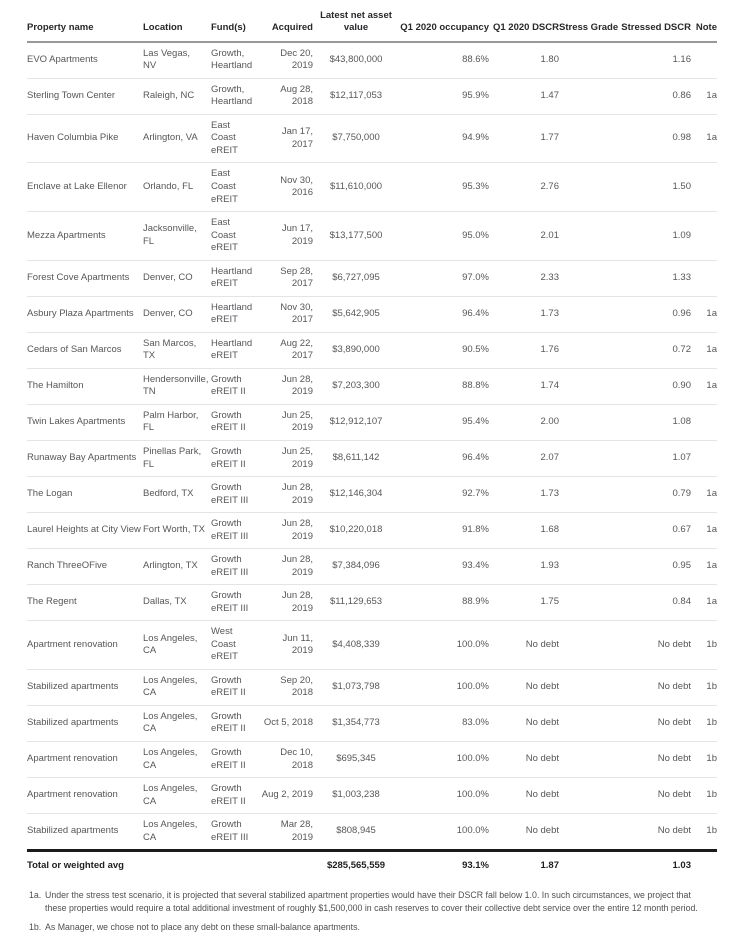  Describe the element at coordinates (524, 278) in the screenshot. I see `cell-dscr: 2.33` at that location.